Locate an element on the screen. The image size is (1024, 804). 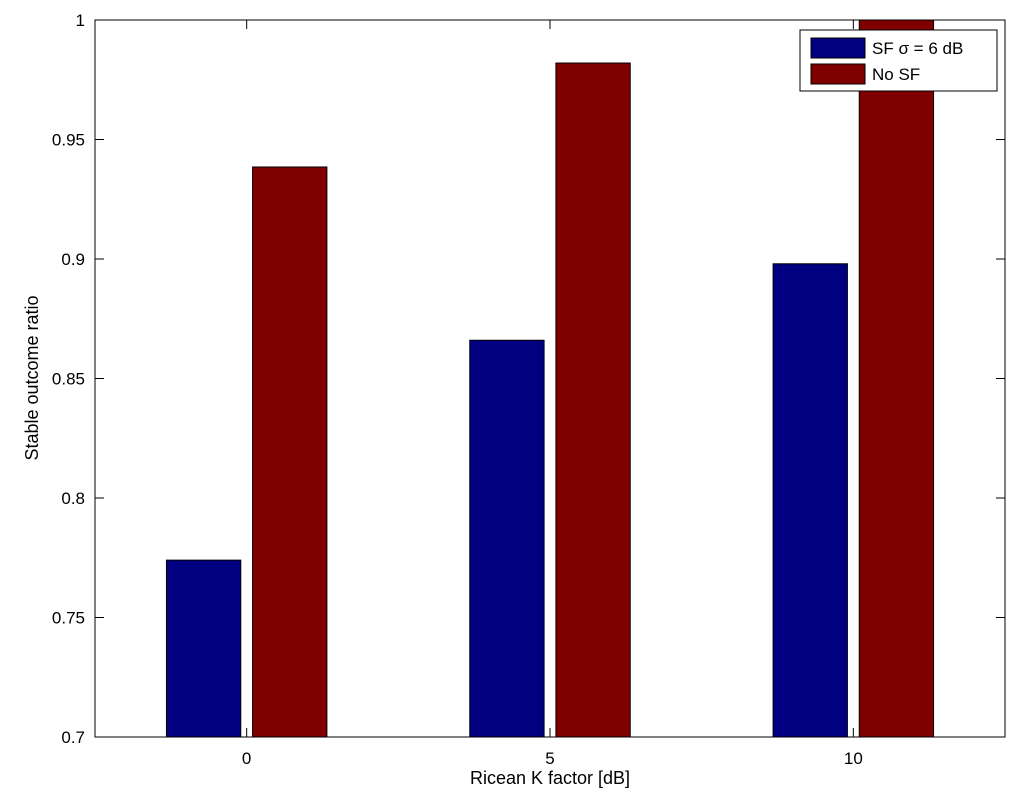
y-tick-label: 0.75 is located at coordinates (68, 618).